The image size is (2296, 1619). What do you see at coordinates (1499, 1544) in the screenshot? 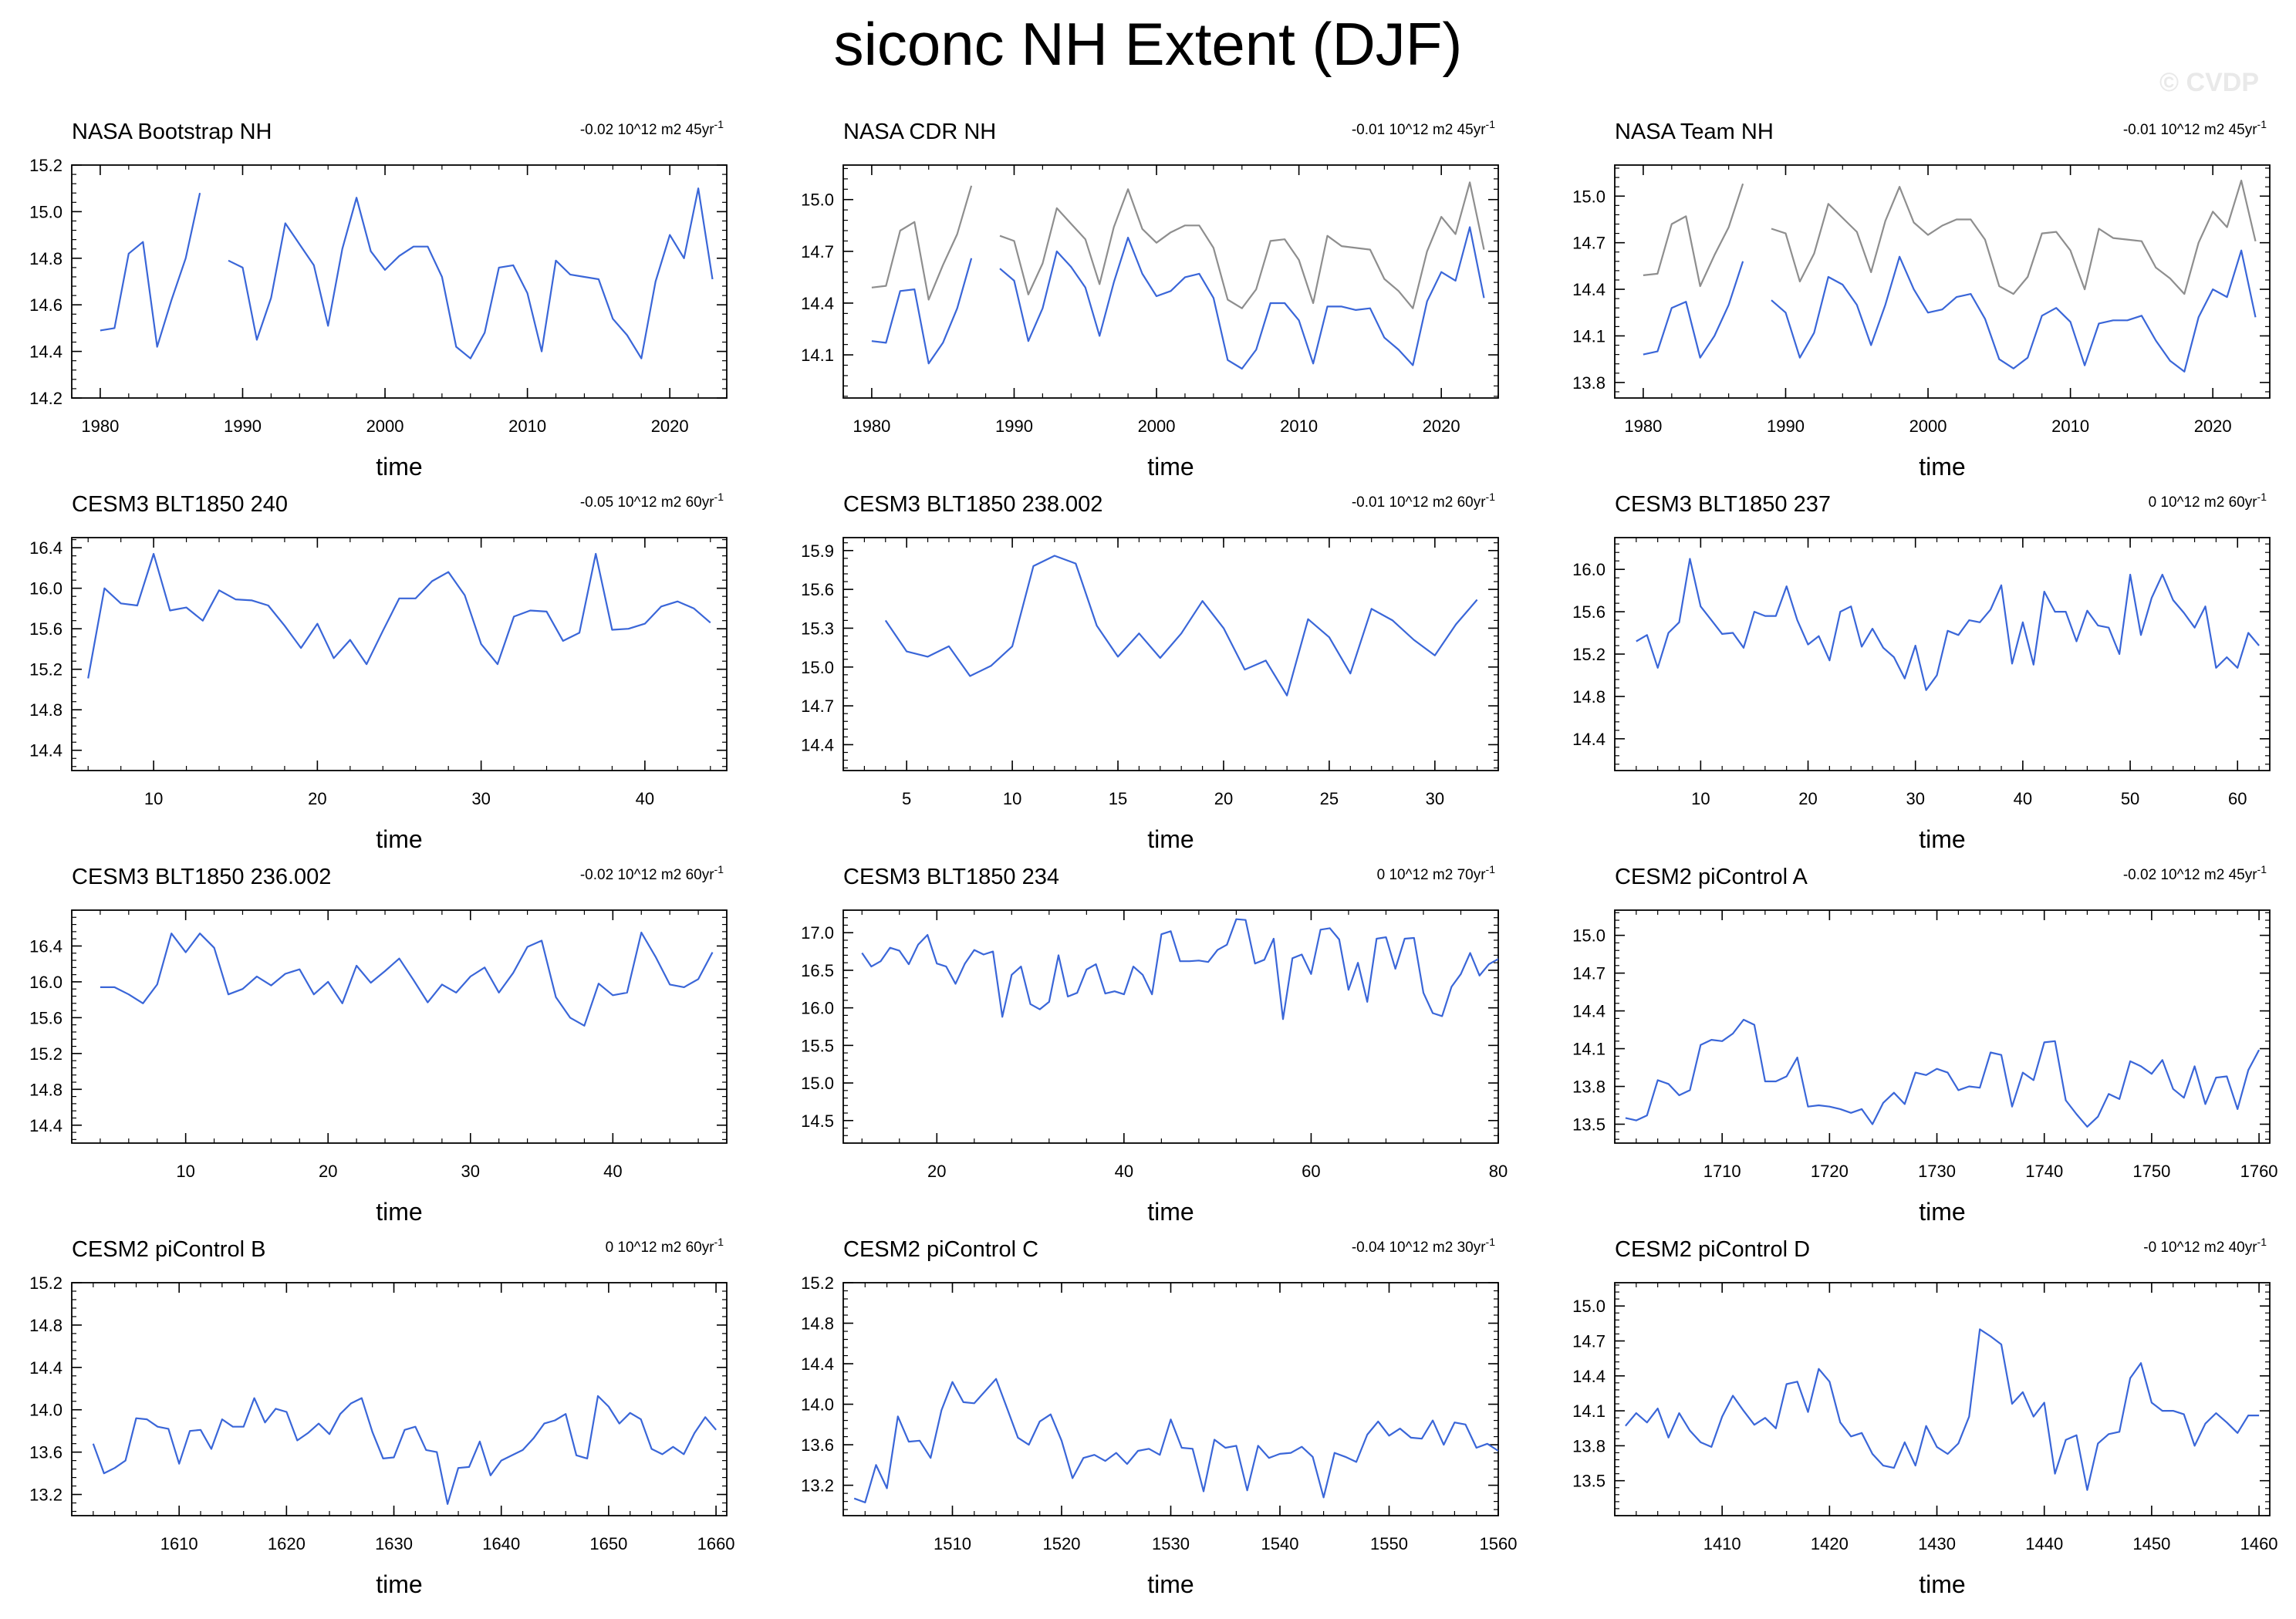
I see `x-tick-label: 1560` at bounding box center [1499, 1544].